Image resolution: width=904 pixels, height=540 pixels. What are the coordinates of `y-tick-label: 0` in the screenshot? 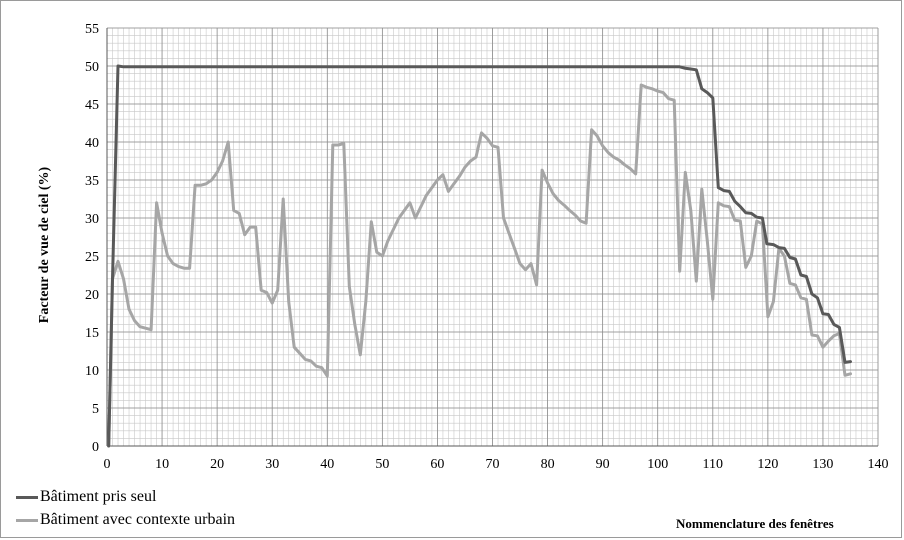 It's located at (95, 447).